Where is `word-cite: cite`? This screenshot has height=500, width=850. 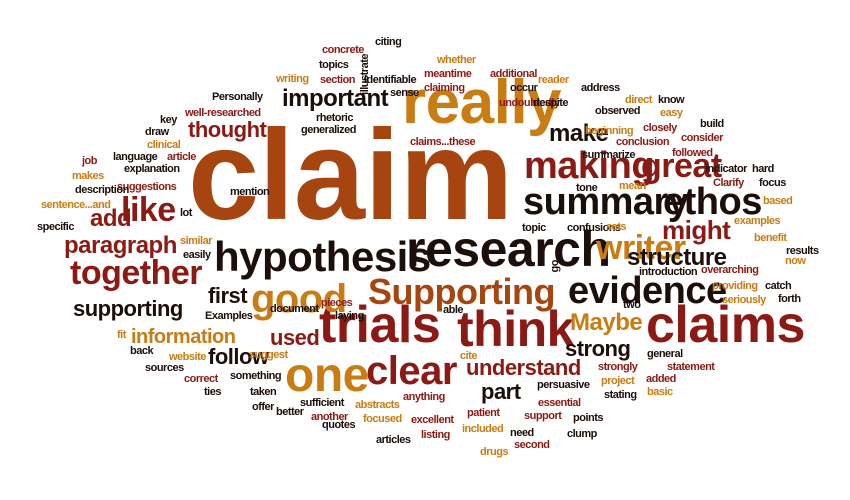
word-cite: cite is located at coordinates (468, 356).